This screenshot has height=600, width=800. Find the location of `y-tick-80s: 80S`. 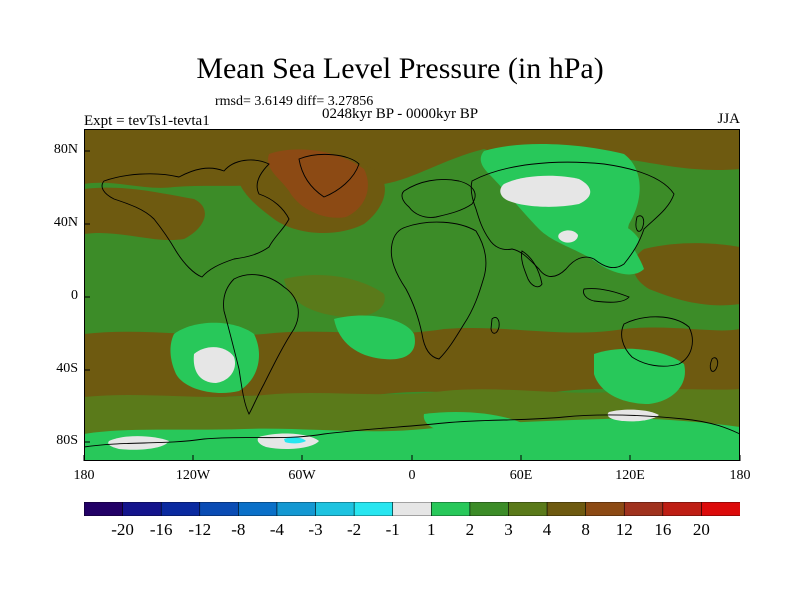

y-tick-80s: 80S is located at coordinates (67, 440).